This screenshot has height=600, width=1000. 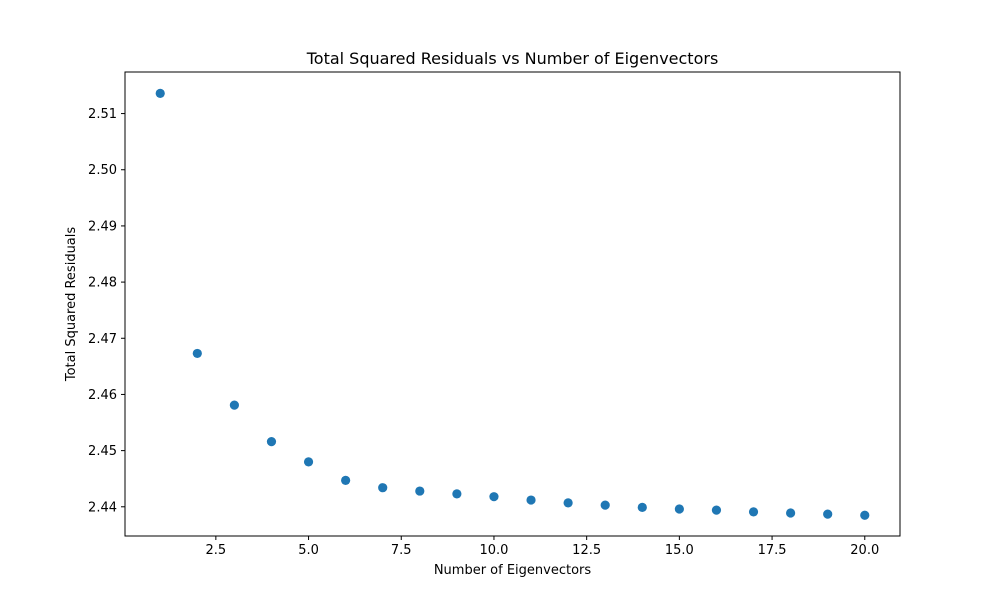 What do you see at coordinates (513, 570) in the screenshot?
I see `x-axis-label: Number of Eigenvectors` at bounding box center [513, 570].